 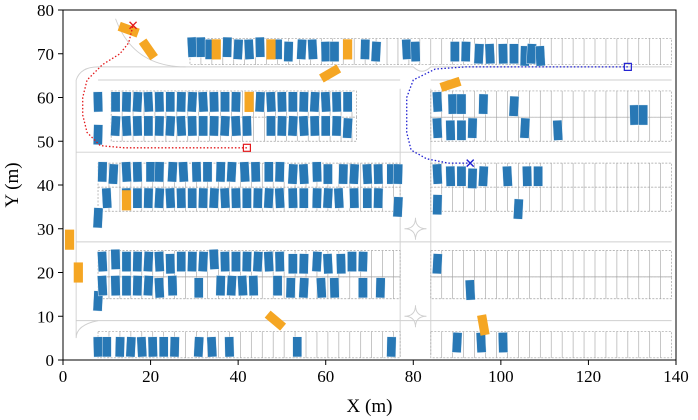 What do you see at coordinates (133, 25) in the screenshot?
I see `route1-goal-marker` at bounding box center [133, 25].